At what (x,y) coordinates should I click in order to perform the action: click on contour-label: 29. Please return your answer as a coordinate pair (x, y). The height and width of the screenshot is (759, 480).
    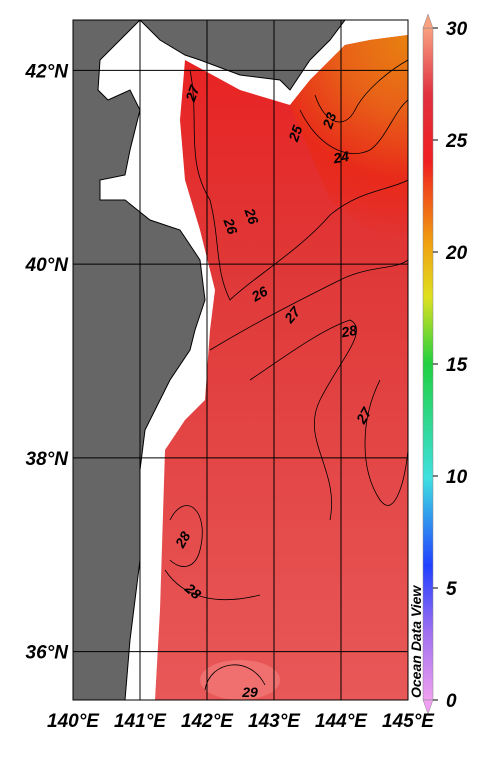
    Looking at the image, I should click on (249, 692).